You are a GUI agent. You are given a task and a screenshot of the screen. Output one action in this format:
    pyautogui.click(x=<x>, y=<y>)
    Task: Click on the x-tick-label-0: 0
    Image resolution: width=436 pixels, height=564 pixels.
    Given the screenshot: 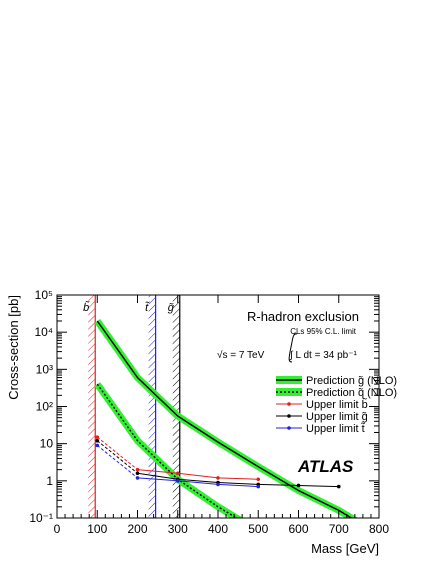 What is the action you would take?
    pyautogui.click(x=57, y=529)
    